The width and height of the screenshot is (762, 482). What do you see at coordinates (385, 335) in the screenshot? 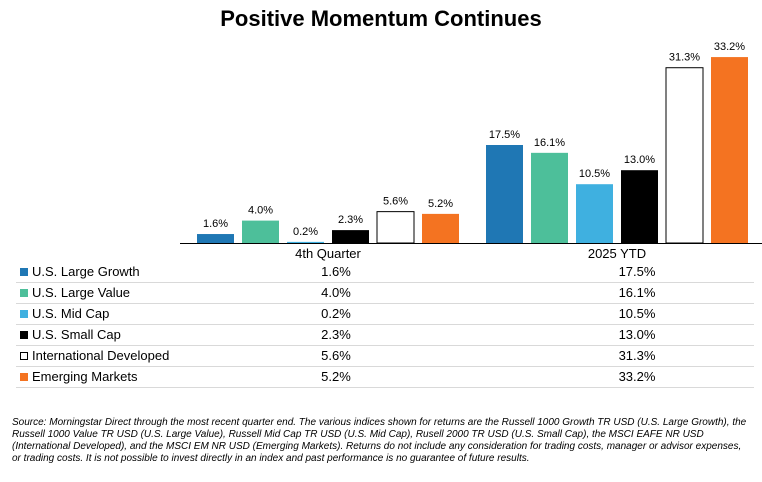
I see `table-row: U.S. Small Cap 2.3% 13.0%` at bounding box center [385, 335].